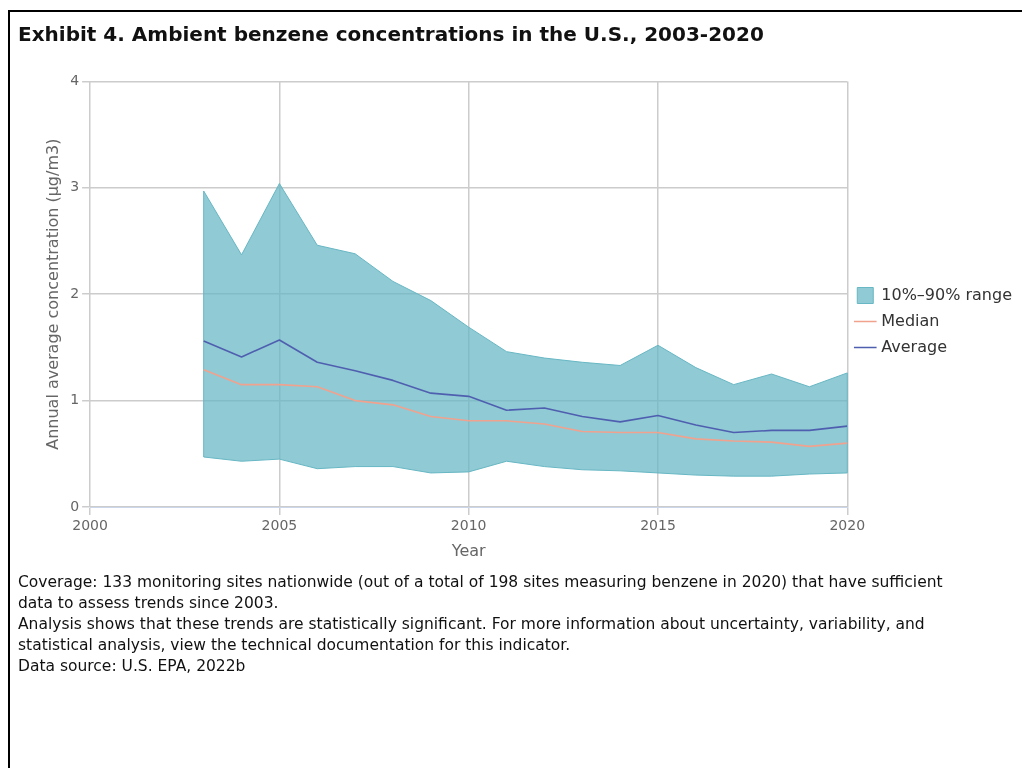 This screenshot has height=768, width=1022. What do you see at coordinates (468, 525) in the screenshot?
I see `x-tick-label: 2010` at bounding box center [468, 525].